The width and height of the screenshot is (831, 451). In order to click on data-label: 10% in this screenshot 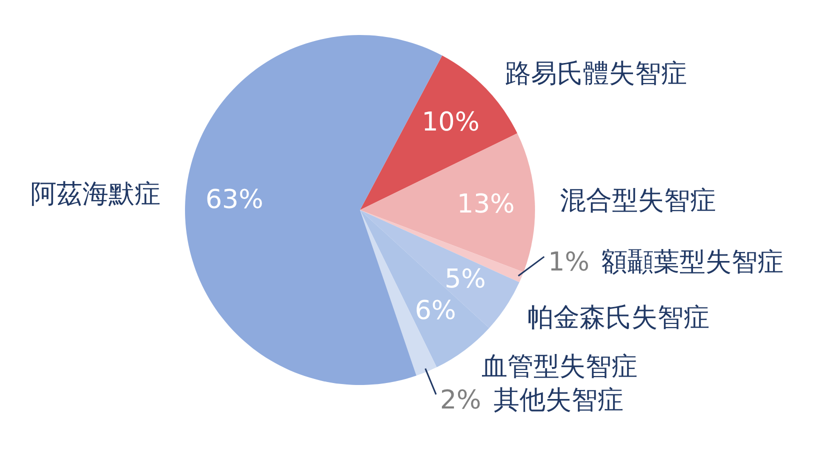, I will do `click(451, 122)`.